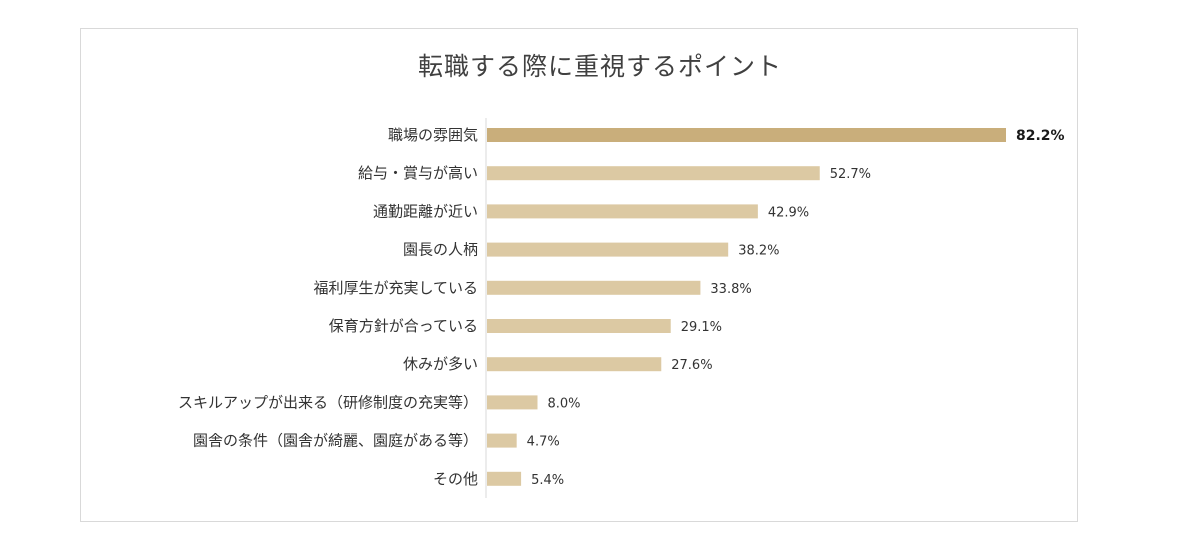 Image resolution: width=1200 pixels, height=550 pixels. I want to click on category-label-6: 休みが多い, so click(440, 364).